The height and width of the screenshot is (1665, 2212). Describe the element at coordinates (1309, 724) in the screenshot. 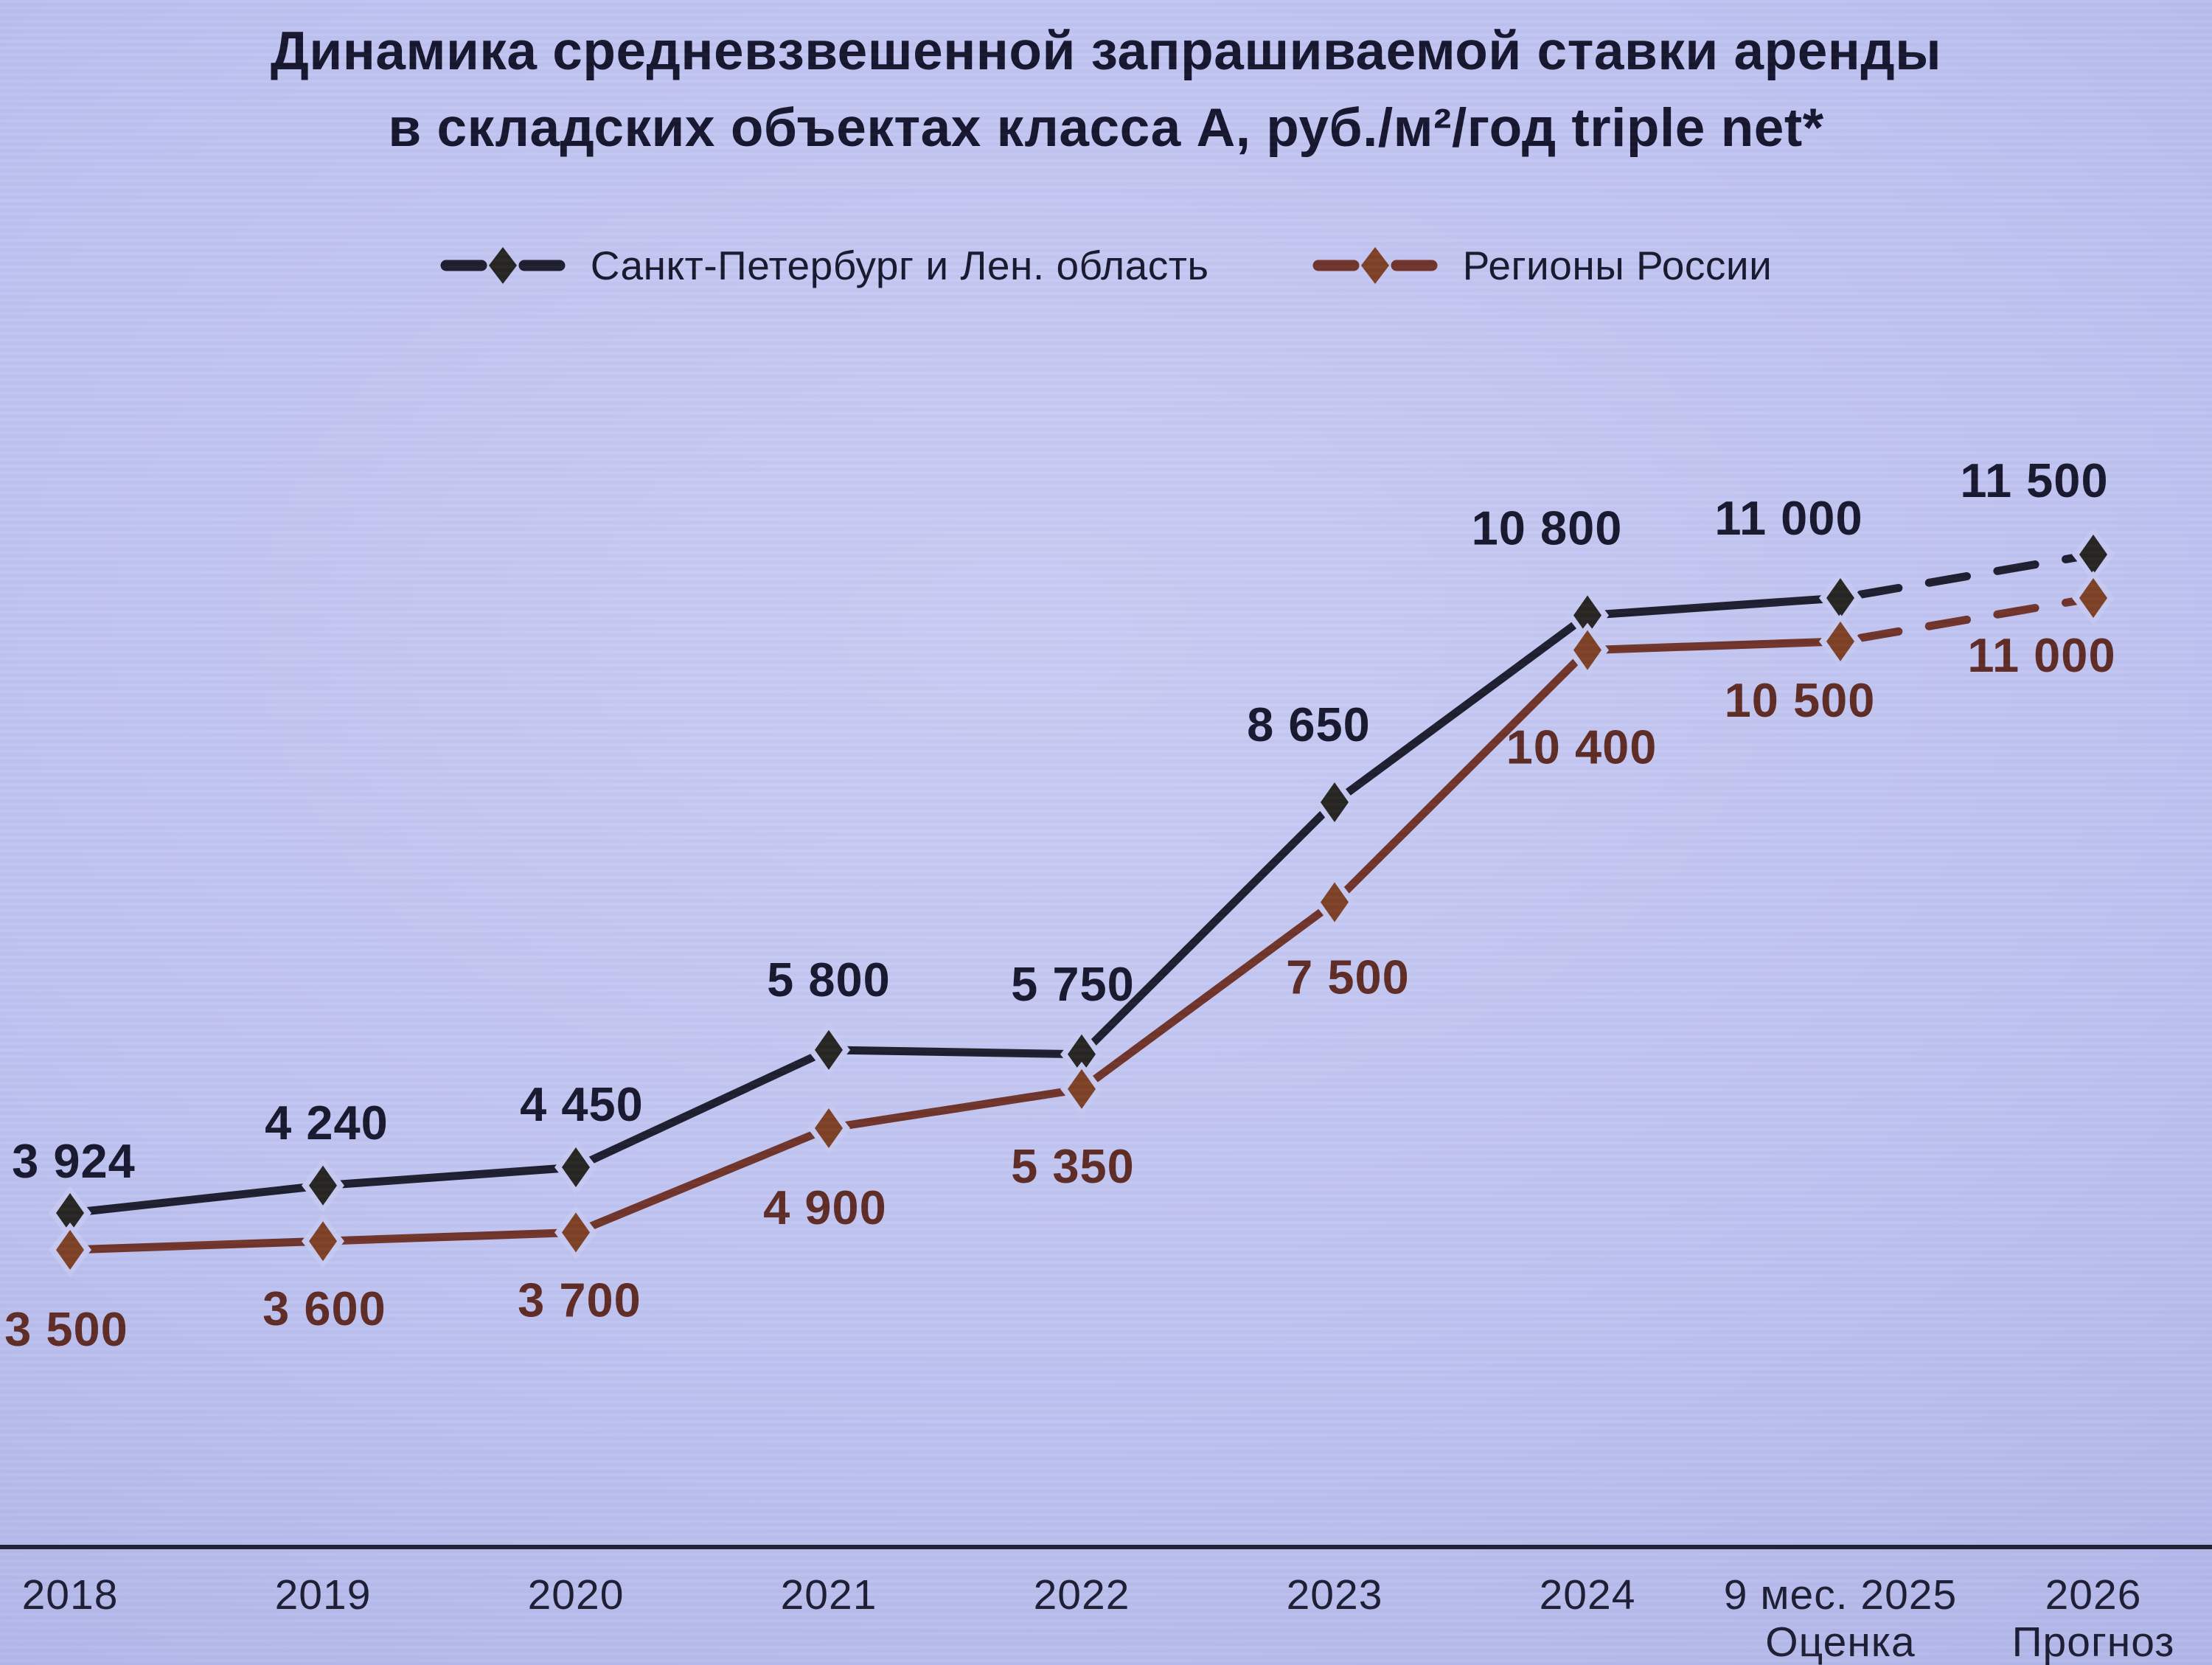

I see `data-point-label: 8 650` at that location.